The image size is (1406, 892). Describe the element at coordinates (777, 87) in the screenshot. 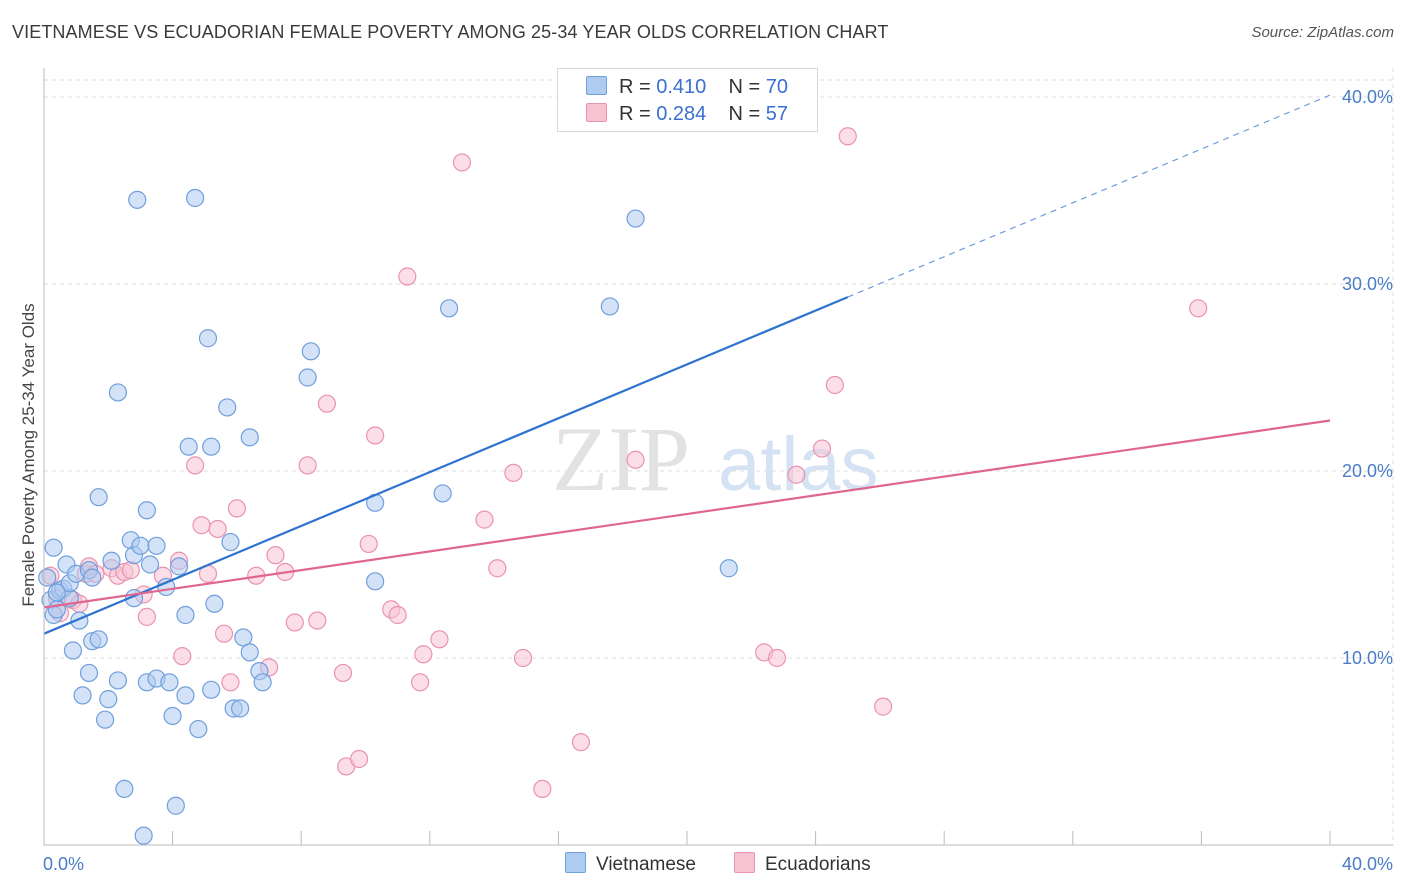

I see `legend-n-value: 70` at that location.